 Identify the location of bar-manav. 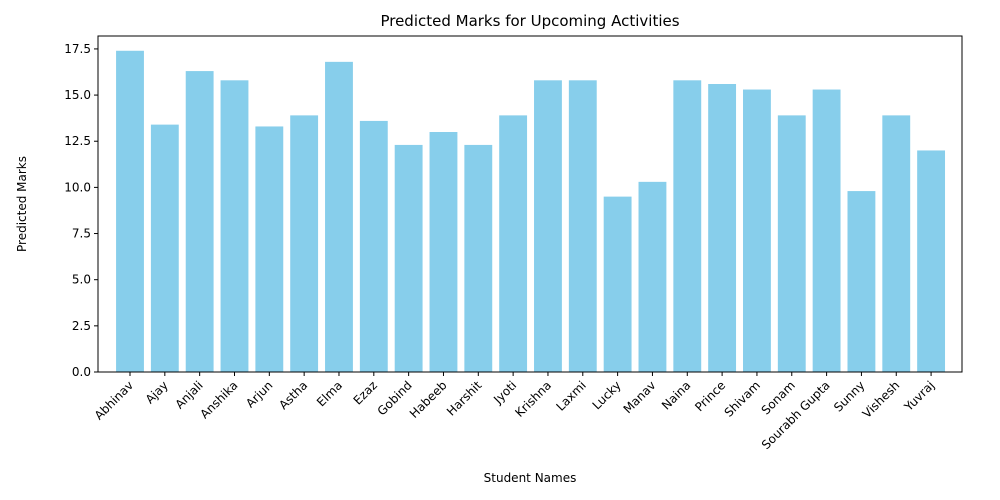
(652, 276).